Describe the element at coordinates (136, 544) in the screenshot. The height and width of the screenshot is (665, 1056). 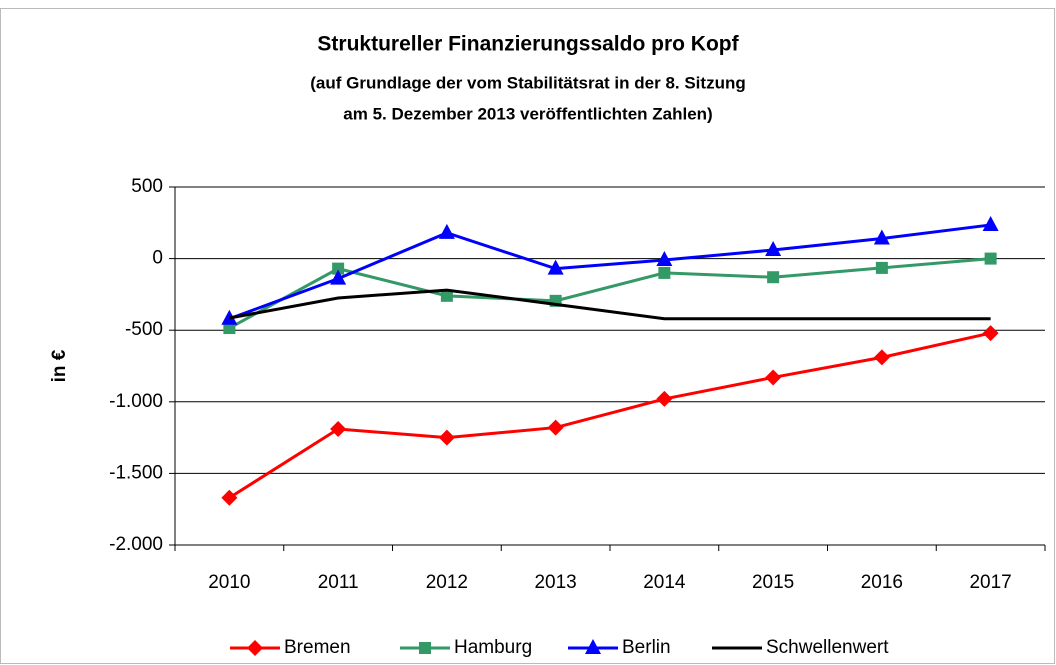
I see `y-tick-label: -2.000` at that location.